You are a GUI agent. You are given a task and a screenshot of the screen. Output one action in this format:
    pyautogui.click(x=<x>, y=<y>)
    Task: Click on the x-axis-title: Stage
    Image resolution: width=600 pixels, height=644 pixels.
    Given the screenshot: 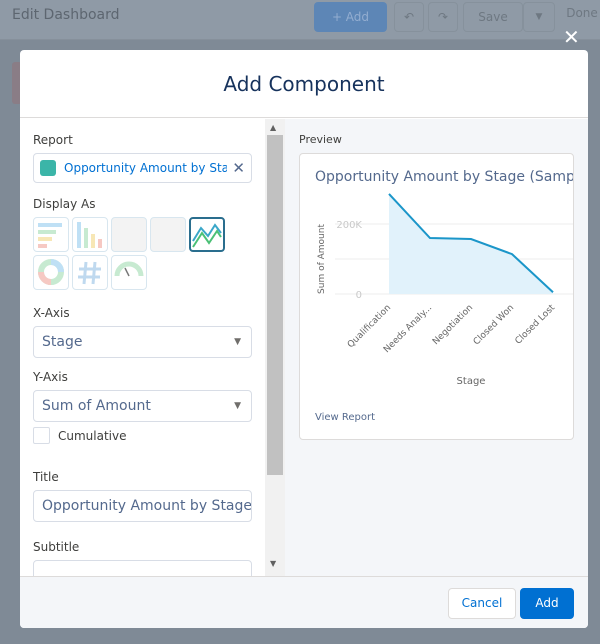 What is the action you would take?
    pyautogui.click(x=471, y=381)
    